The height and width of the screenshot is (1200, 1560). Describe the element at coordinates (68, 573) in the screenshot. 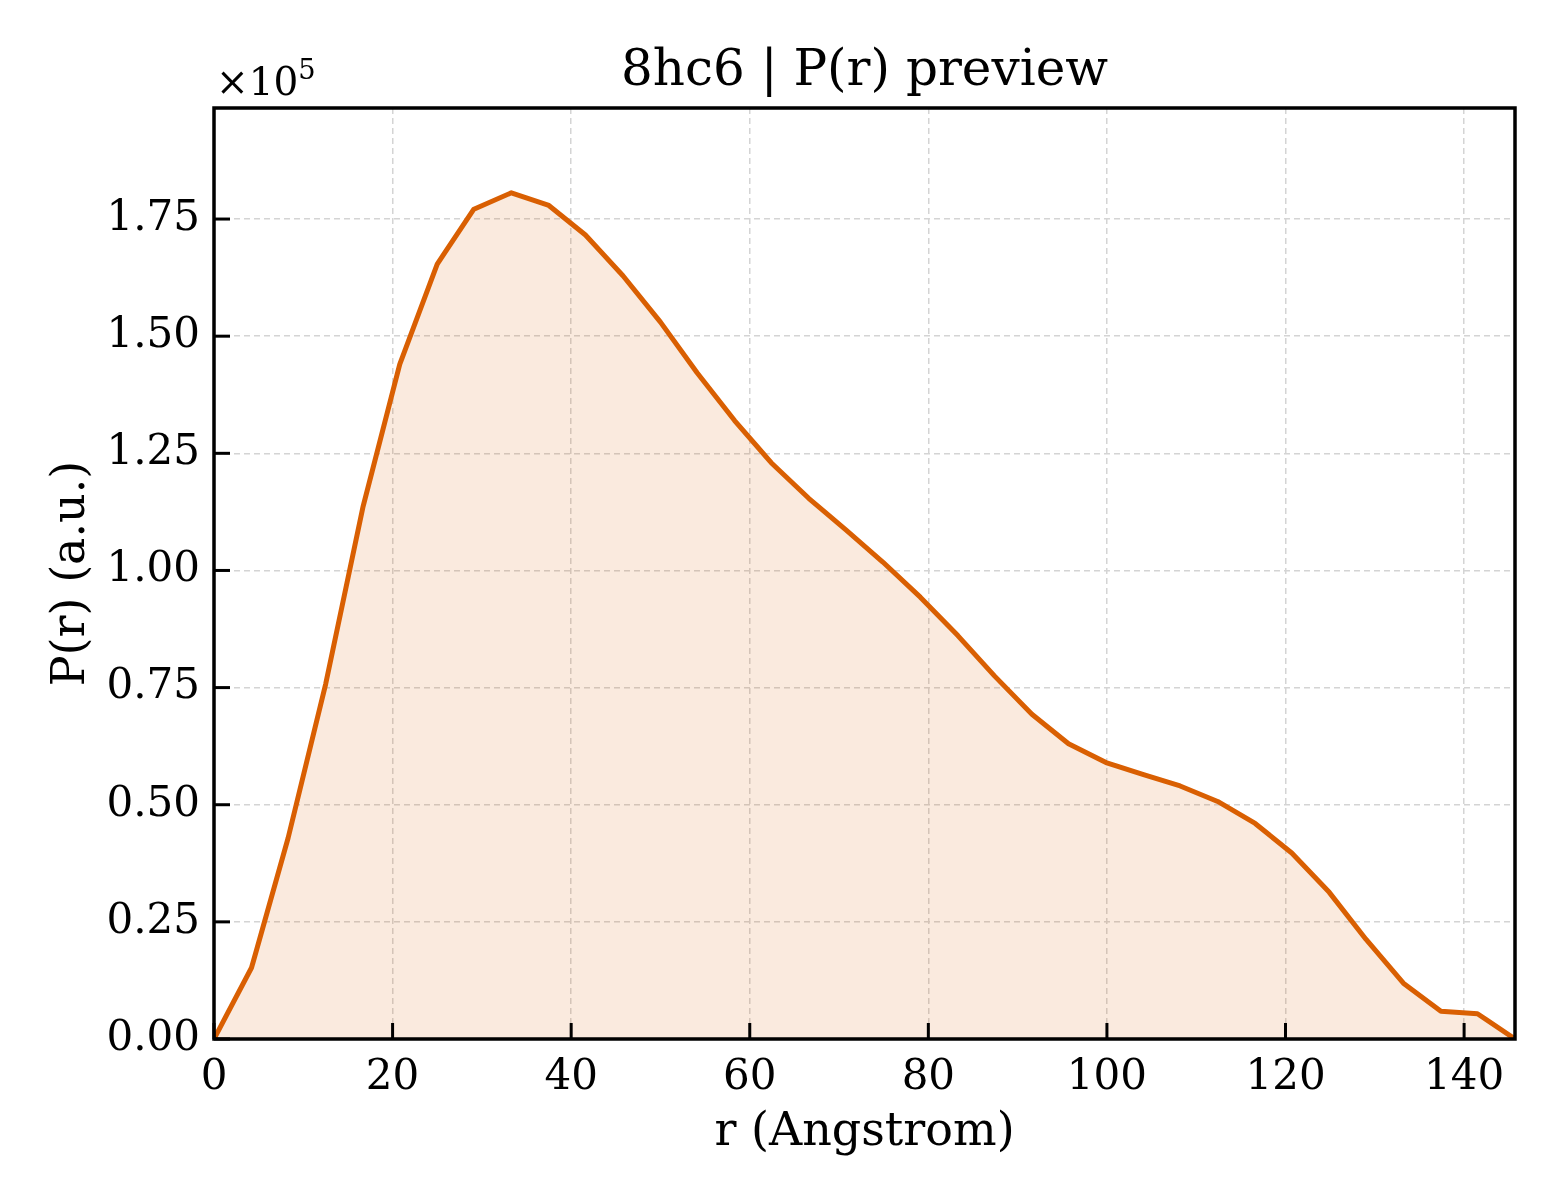

I see `y-axis-title: P(r) (a.u.)` at that location.